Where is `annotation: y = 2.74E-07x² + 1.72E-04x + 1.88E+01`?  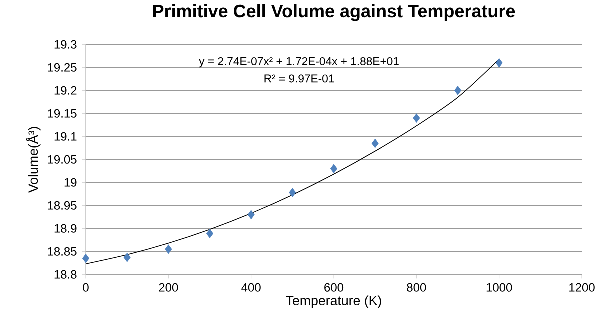 annotation: y = 2.74E-07x² + 1.72E-04x + 1.88E+01 is located at coordinates (299, 63).